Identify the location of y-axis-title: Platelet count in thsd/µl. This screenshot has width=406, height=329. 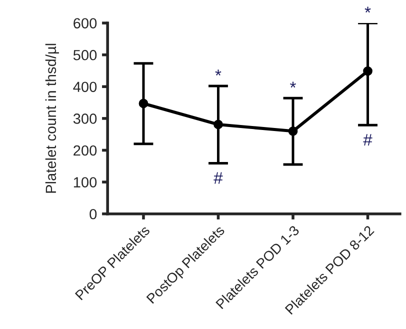
(52, 118).